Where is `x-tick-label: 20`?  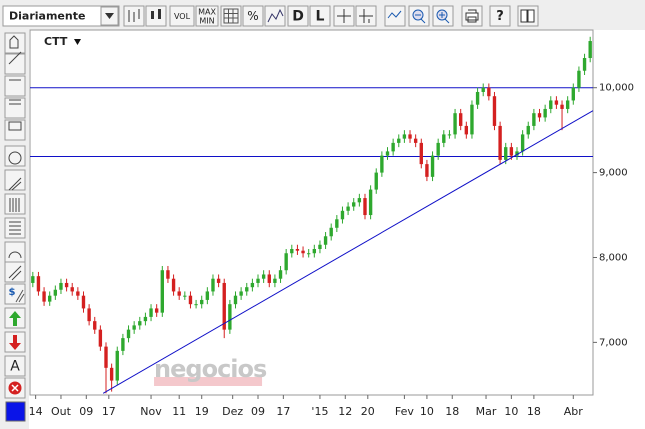 x-tick-label: 20 is located at coordinates (368, 411).